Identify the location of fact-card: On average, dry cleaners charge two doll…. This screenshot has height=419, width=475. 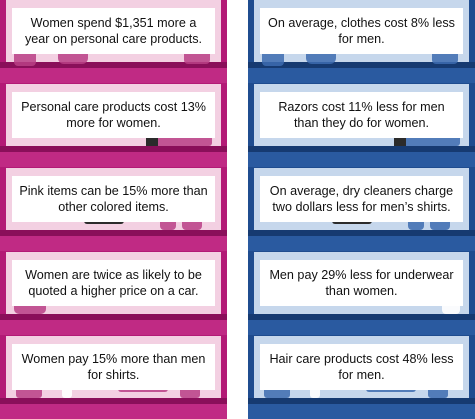
(361, 199).